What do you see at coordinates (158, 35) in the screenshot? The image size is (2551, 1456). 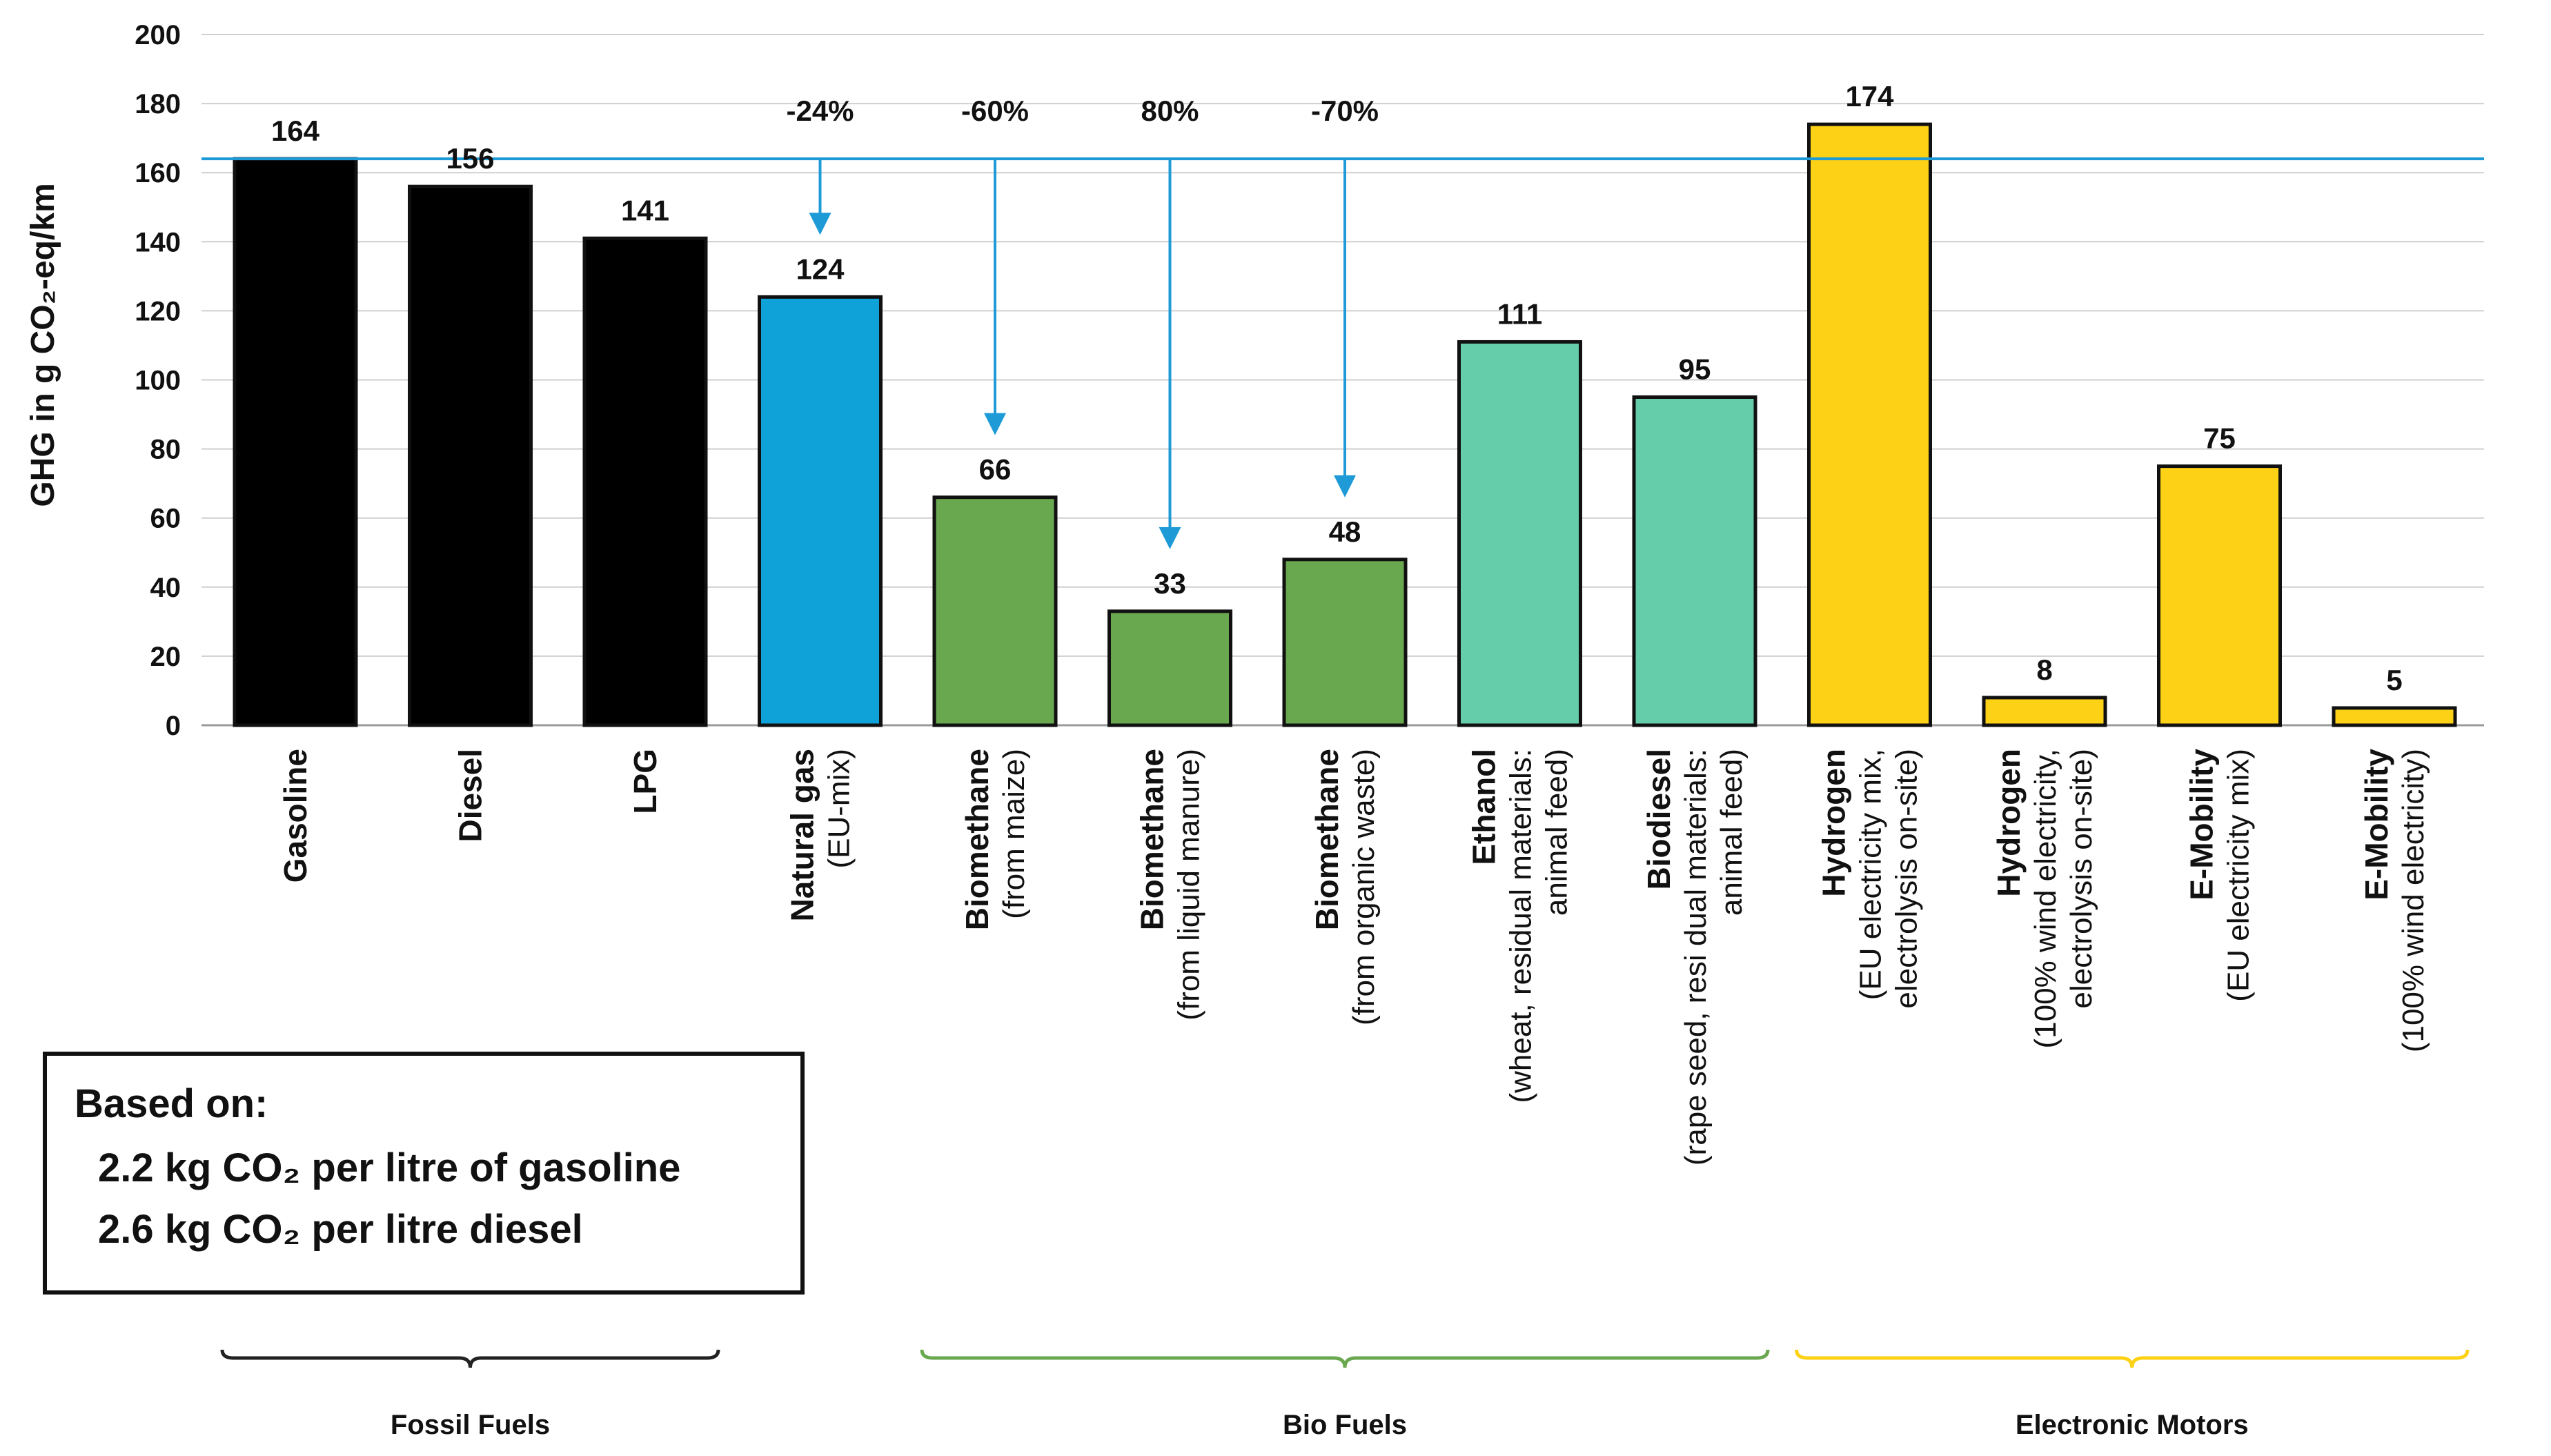 I see `y-tick-label: 200` at bounding box center [158, 35].